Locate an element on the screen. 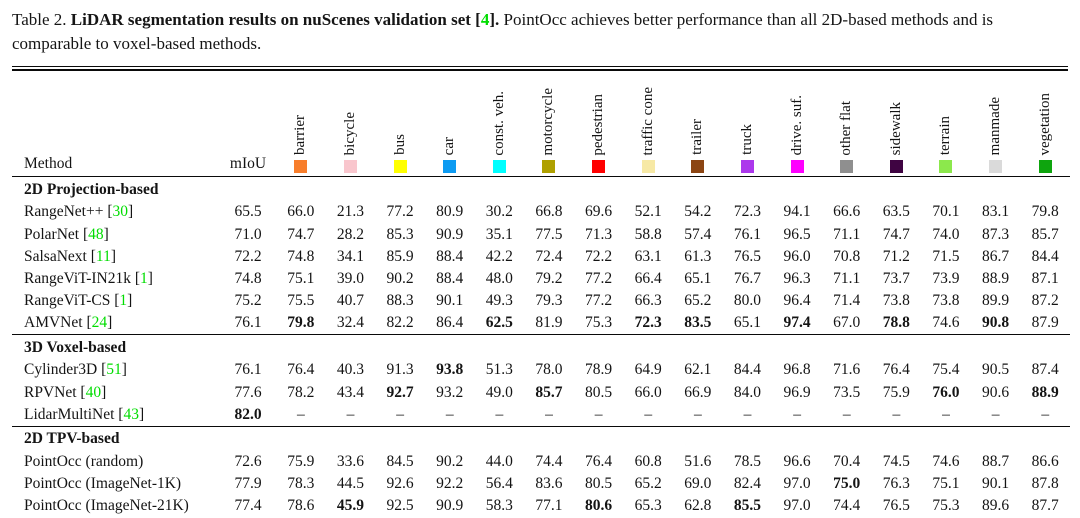  citation-link: 24 is located at coordinates (99, 323).